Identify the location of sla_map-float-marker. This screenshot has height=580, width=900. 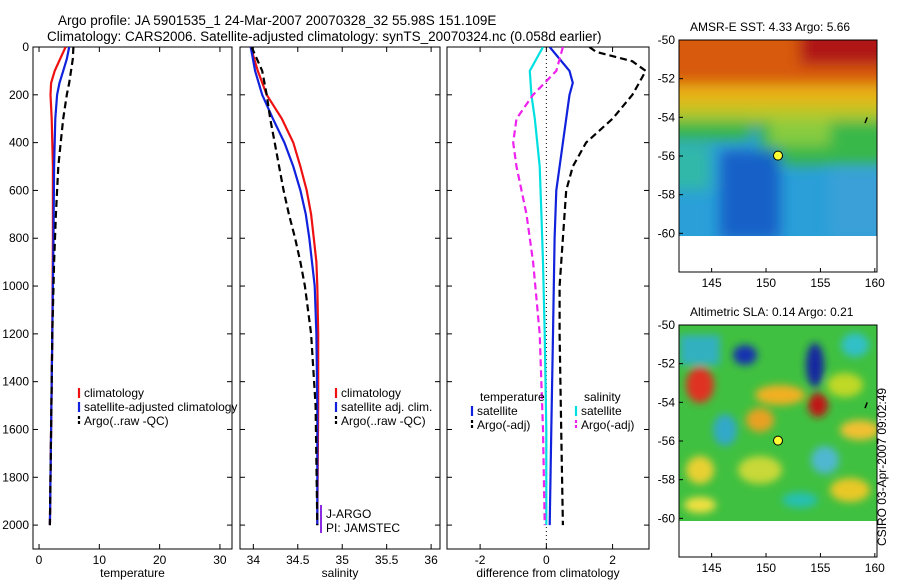
(778, 440).